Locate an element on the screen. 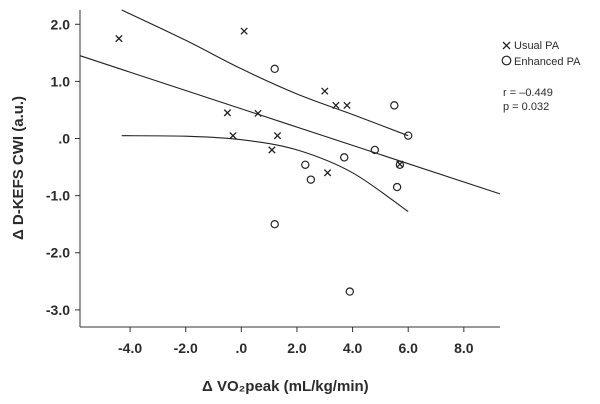 This screenshot has height=404, width=600. x-axis-title: Δ VO₂peak (mL/kg/min) is located at coordinates (285, 386).